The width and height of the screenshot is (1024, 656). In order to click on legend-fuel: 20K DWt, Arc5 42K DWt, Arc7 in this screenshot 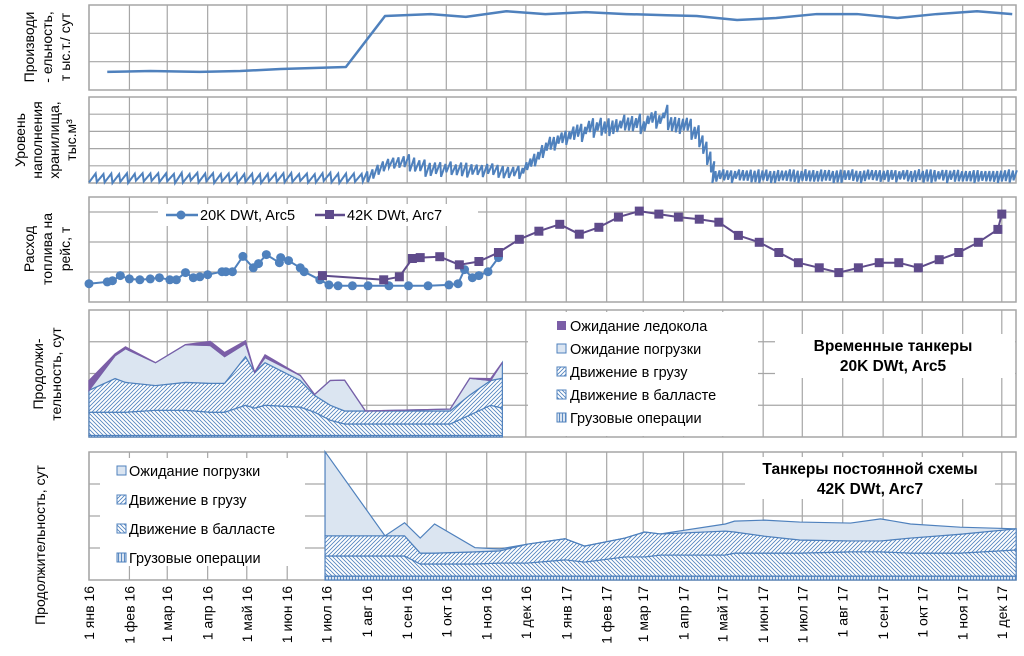, I will do `click(318, 215)`.